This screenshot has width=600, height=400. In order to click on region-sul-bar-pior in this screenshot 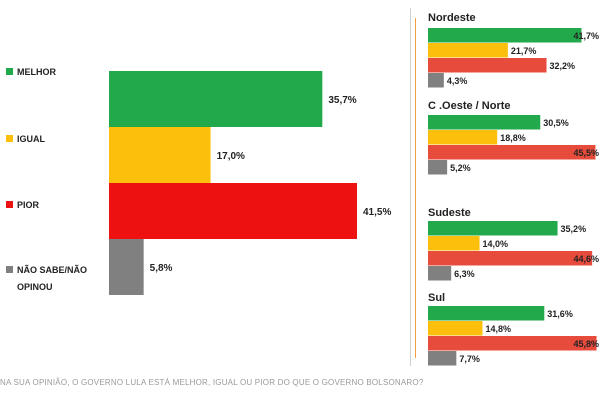, I will do `click(512, 343)`.